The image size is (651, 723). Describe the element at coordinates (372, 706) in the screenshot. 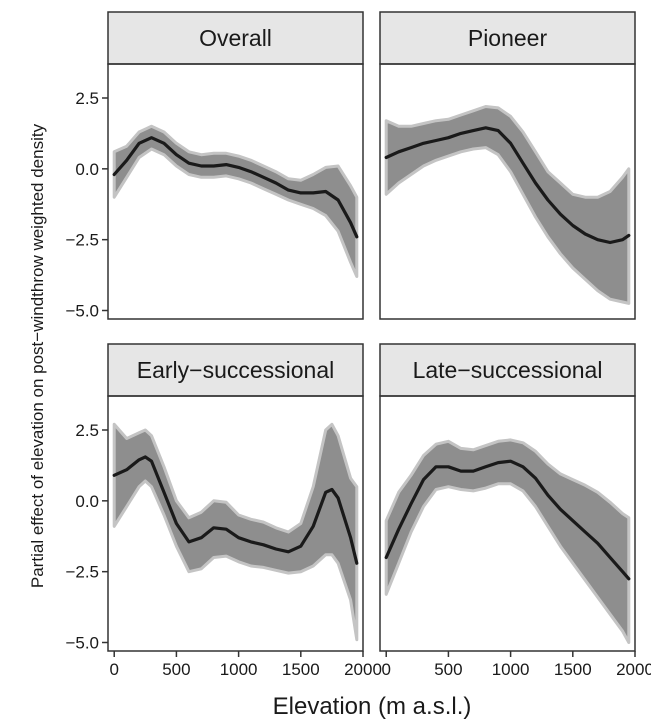

I see `x-axis-title: Elevation (m a.s.l.)` at that location.